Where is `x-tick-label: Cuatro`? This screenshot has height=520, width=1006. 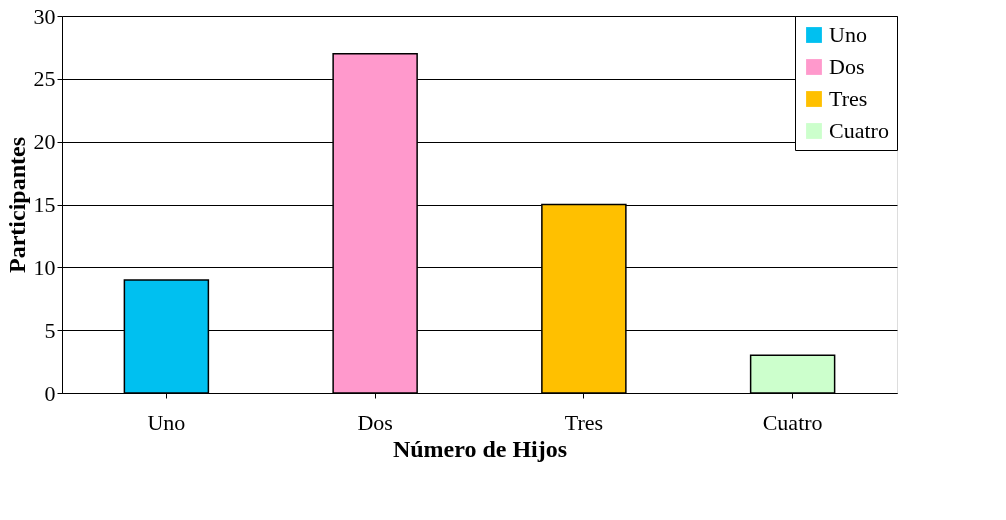 x-tick-label: Cuatro is located at coordinates (792, 422).